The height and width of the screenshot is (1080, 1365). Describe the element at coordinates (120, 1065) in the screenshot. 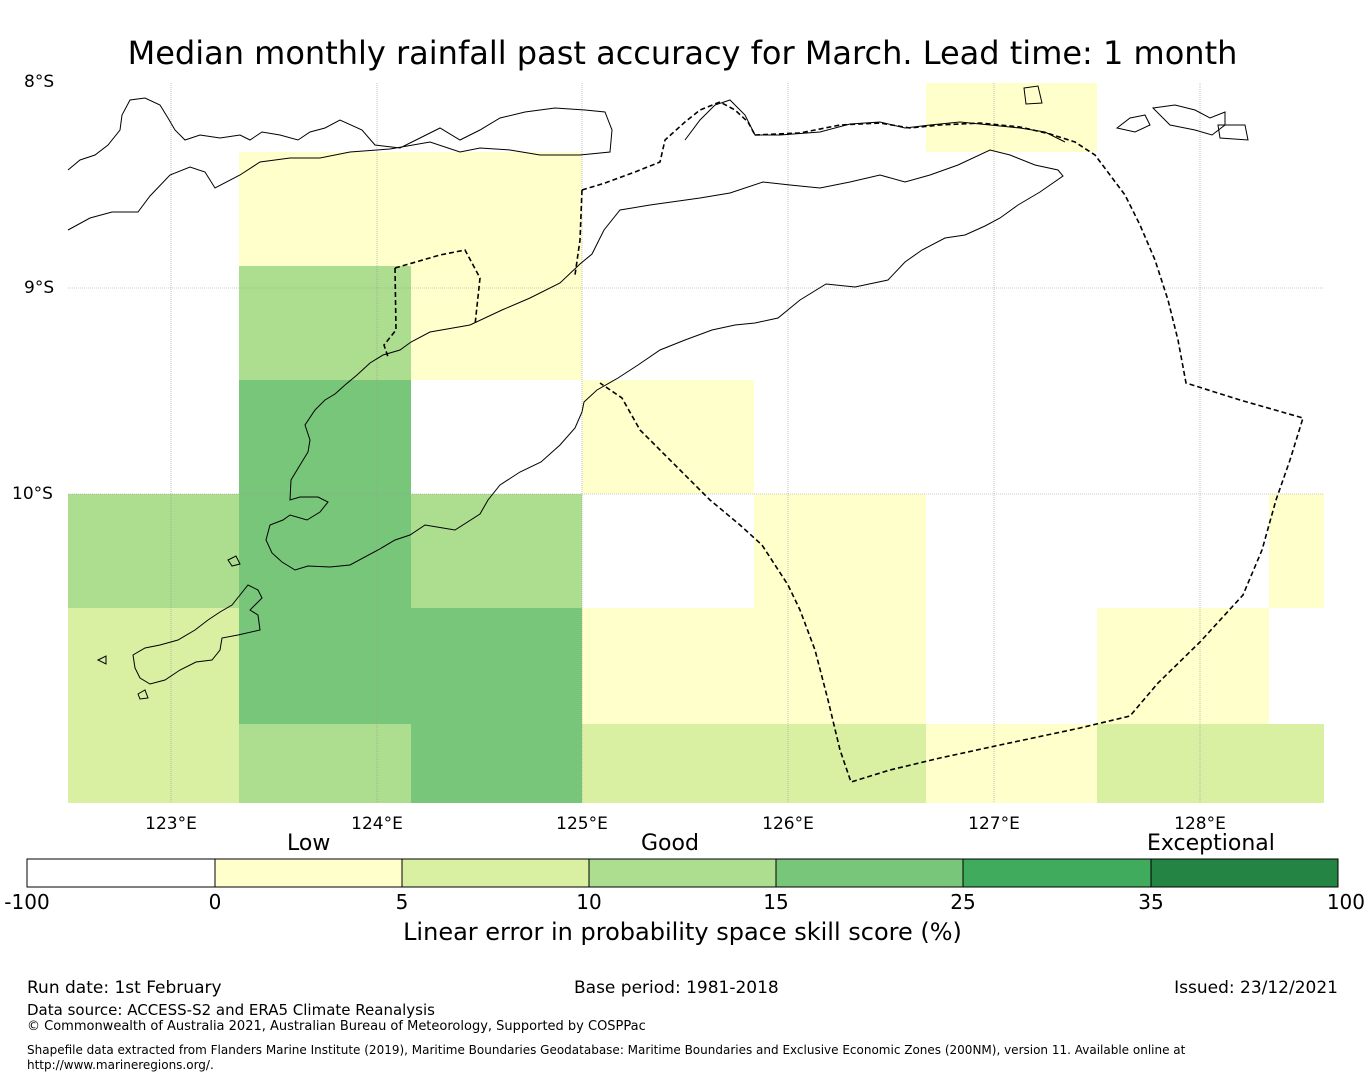

I see `shapefile-credit-line2: http://www.marineregions.org/.` at that location.